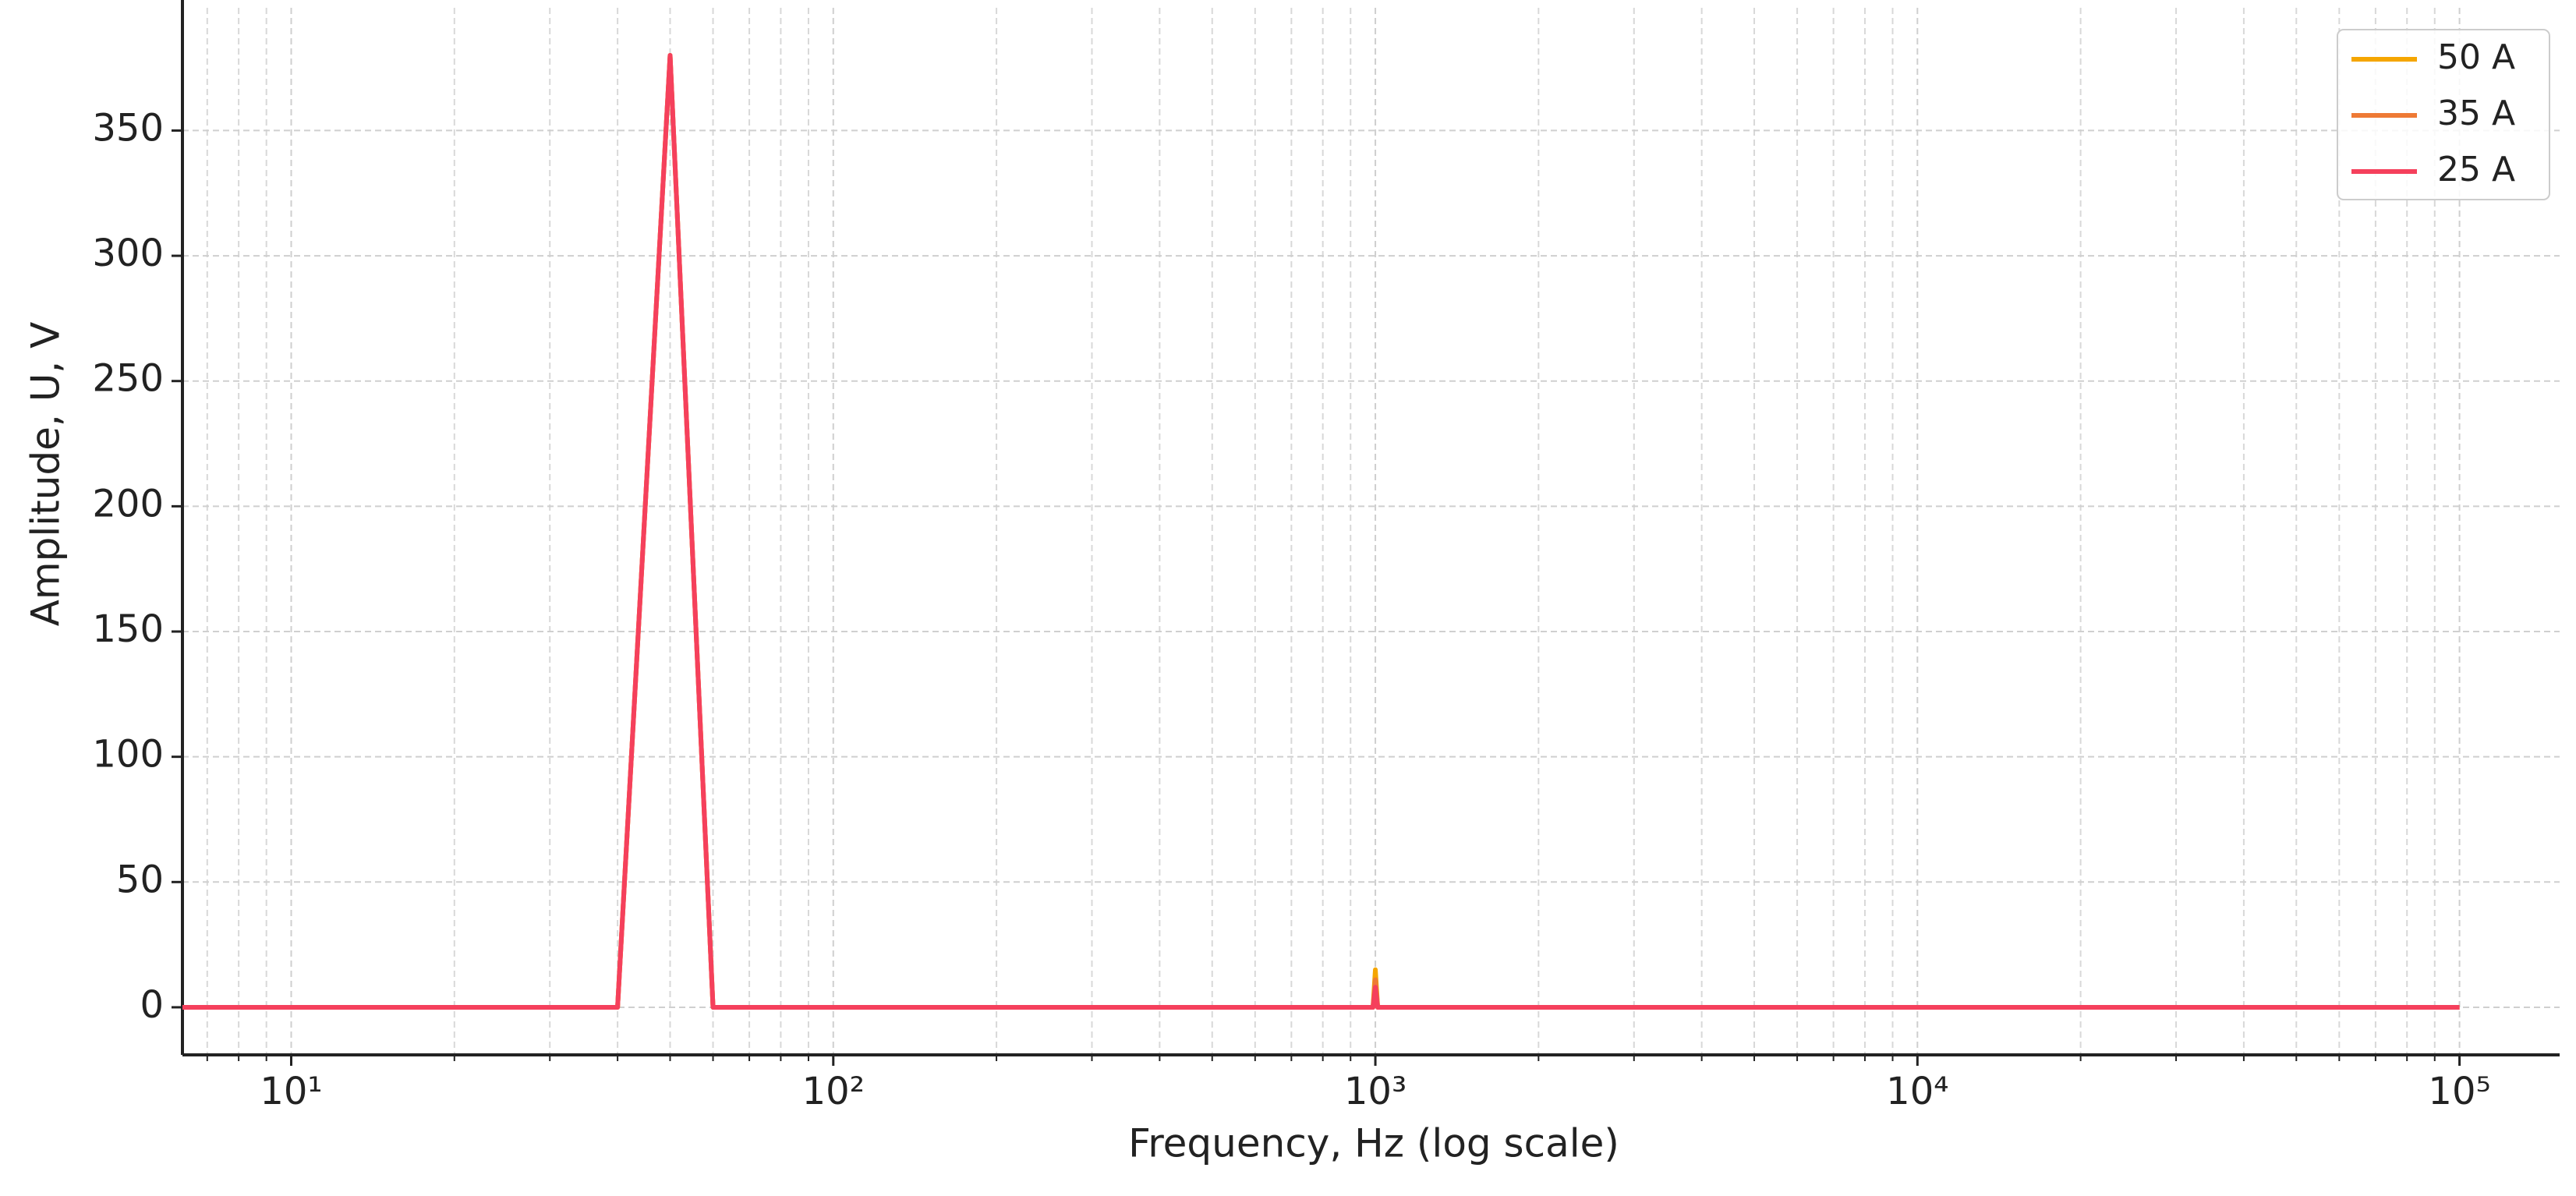 Image resolution: width=2576 pixels, height=1196 pixels. What do you see at coordinates (128, 128) in the screenshot?
I see `y-tick-label: 350` at bounding box center [128, 128].